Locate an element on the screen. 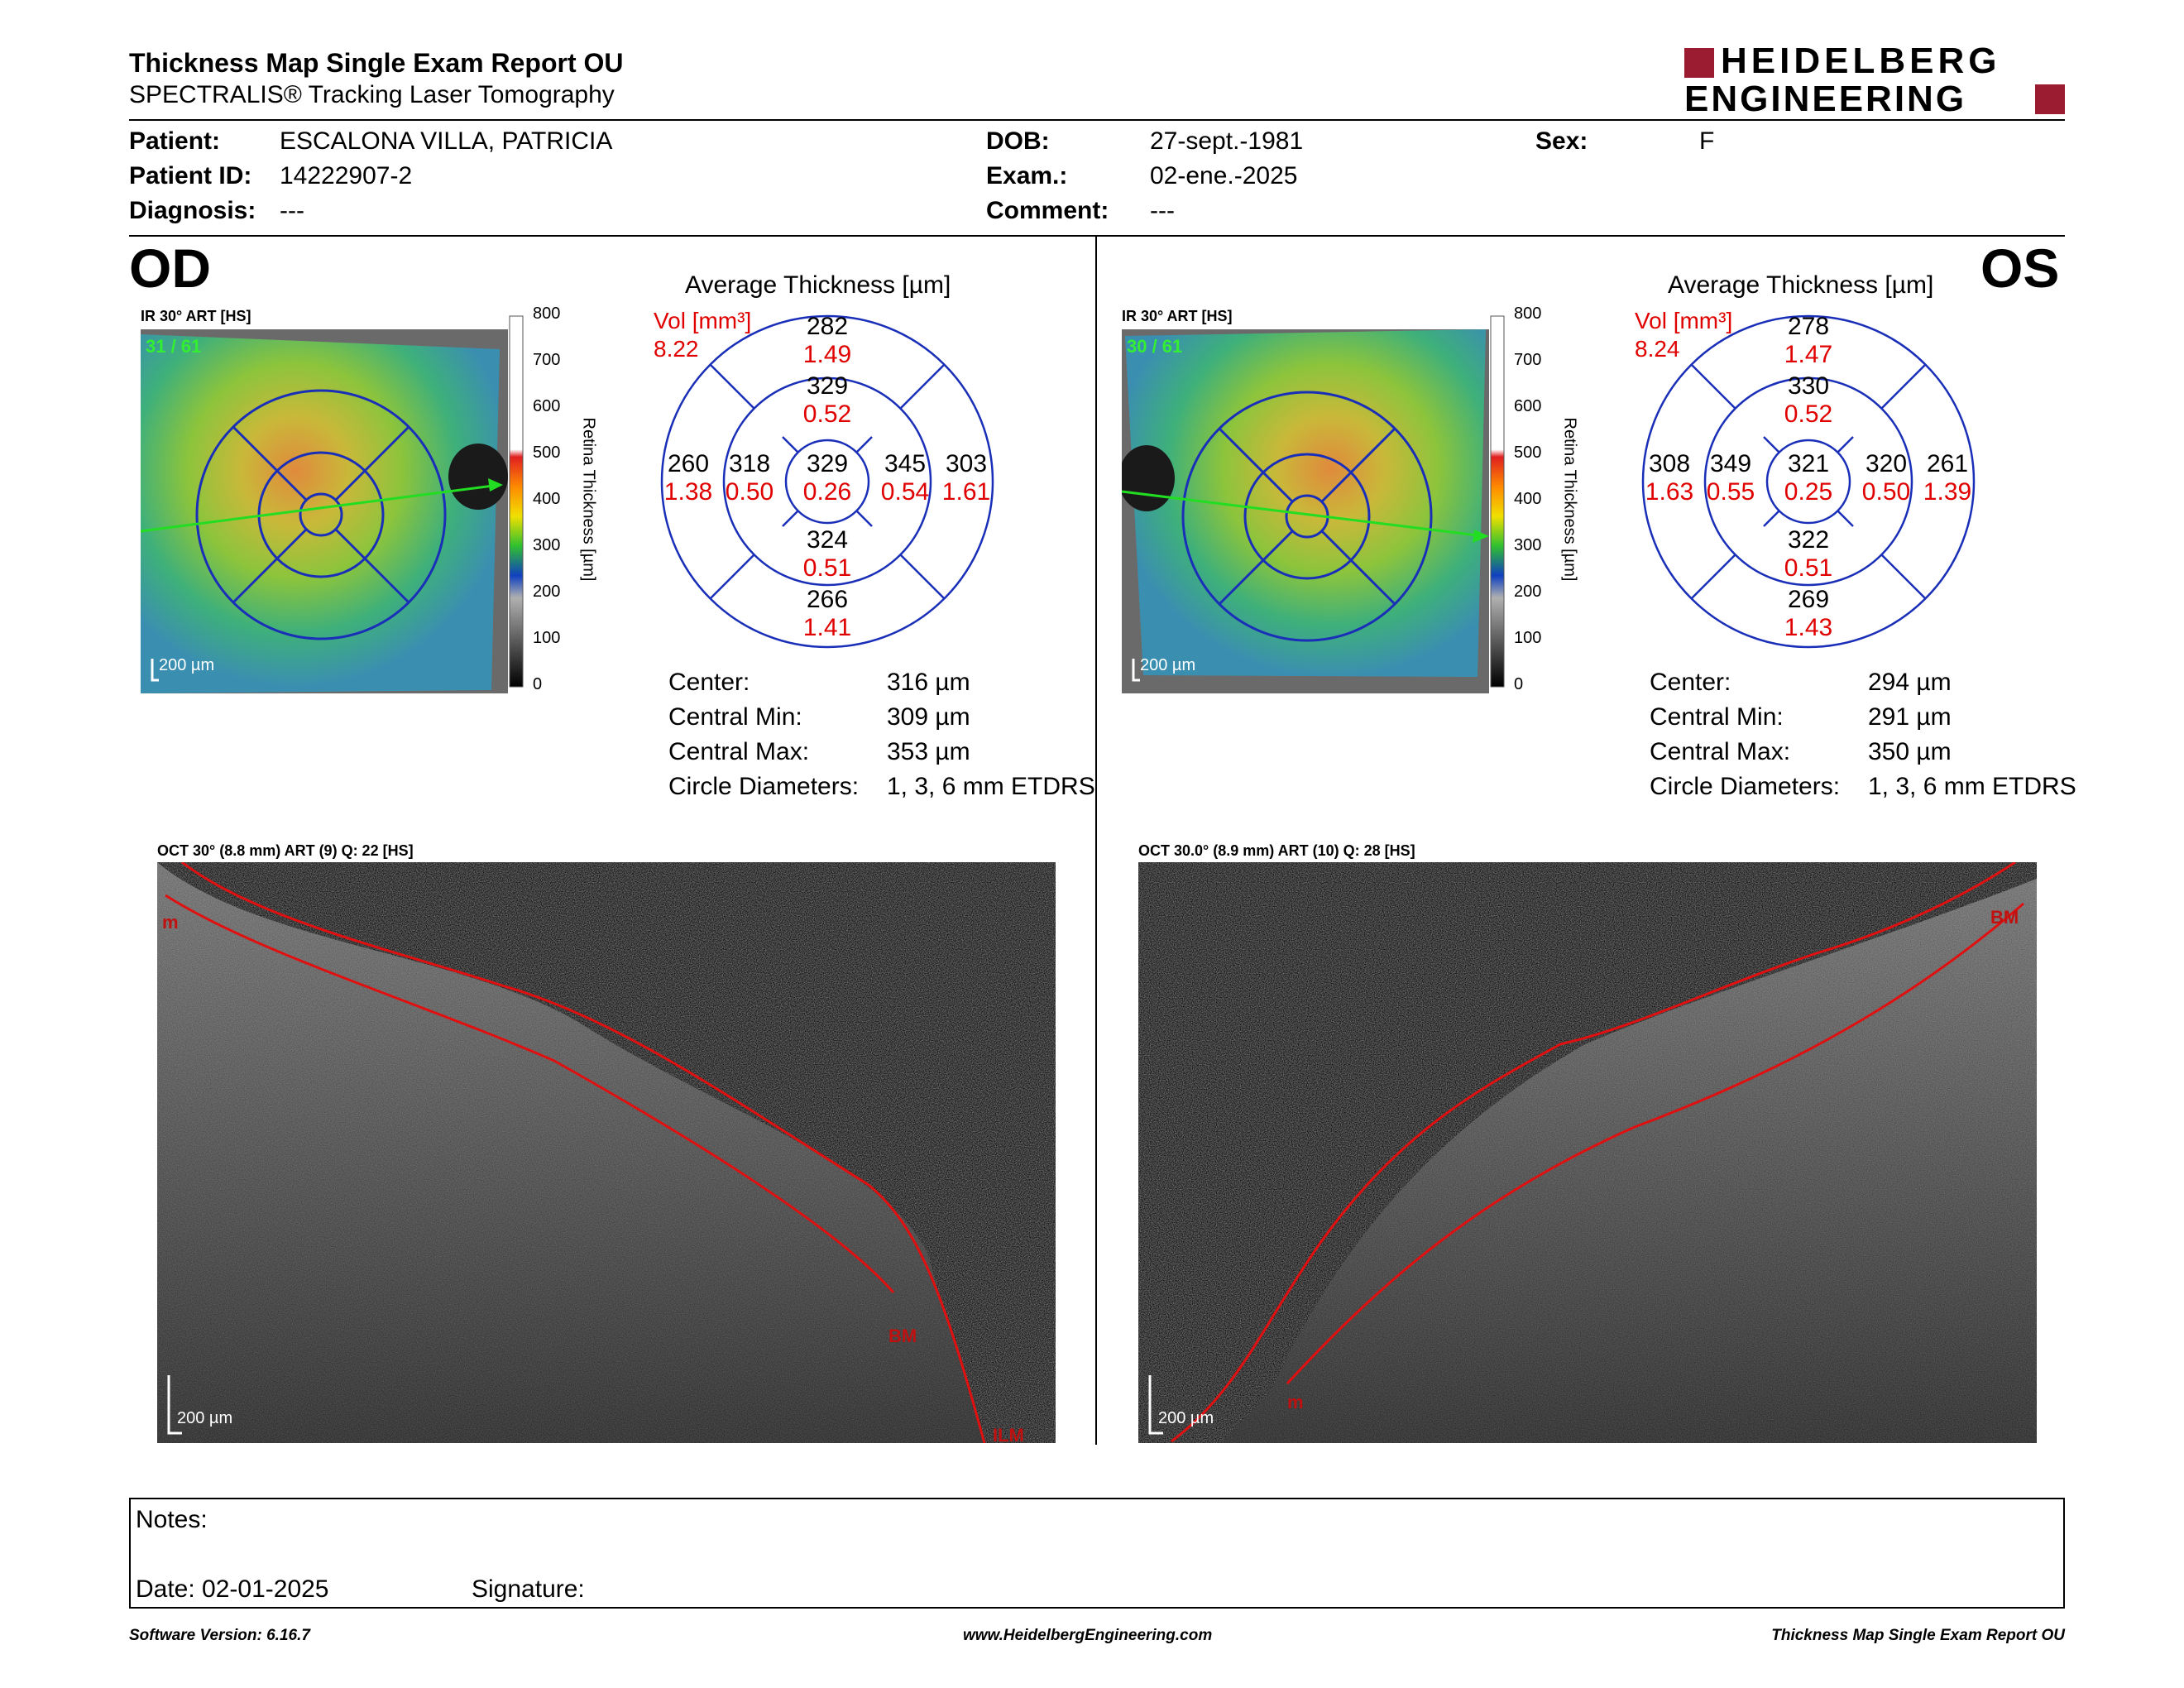  os-colorbar-label: Retina Thickness [µm] is located at coordinates (1569, 499).